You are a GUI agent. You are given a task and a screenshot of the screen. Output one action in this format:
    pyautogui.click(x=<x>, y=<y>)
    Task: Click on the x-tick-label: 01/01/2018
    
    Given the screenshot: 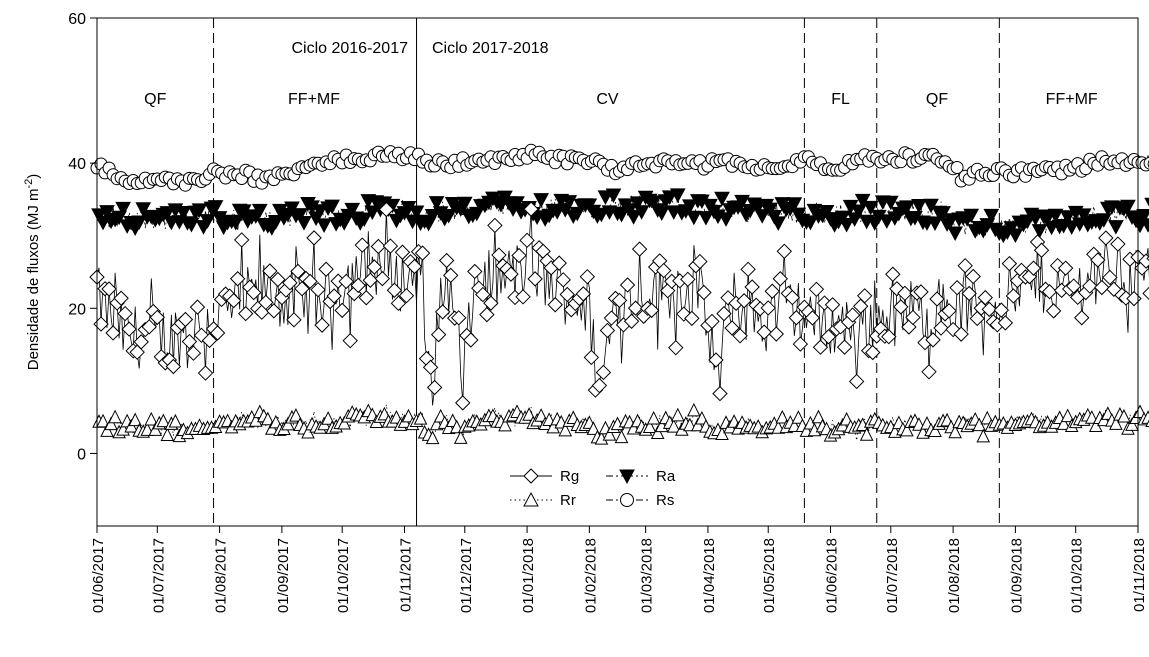 What is the action you would take?
    pyautogui.click(x=528, y=575)
    